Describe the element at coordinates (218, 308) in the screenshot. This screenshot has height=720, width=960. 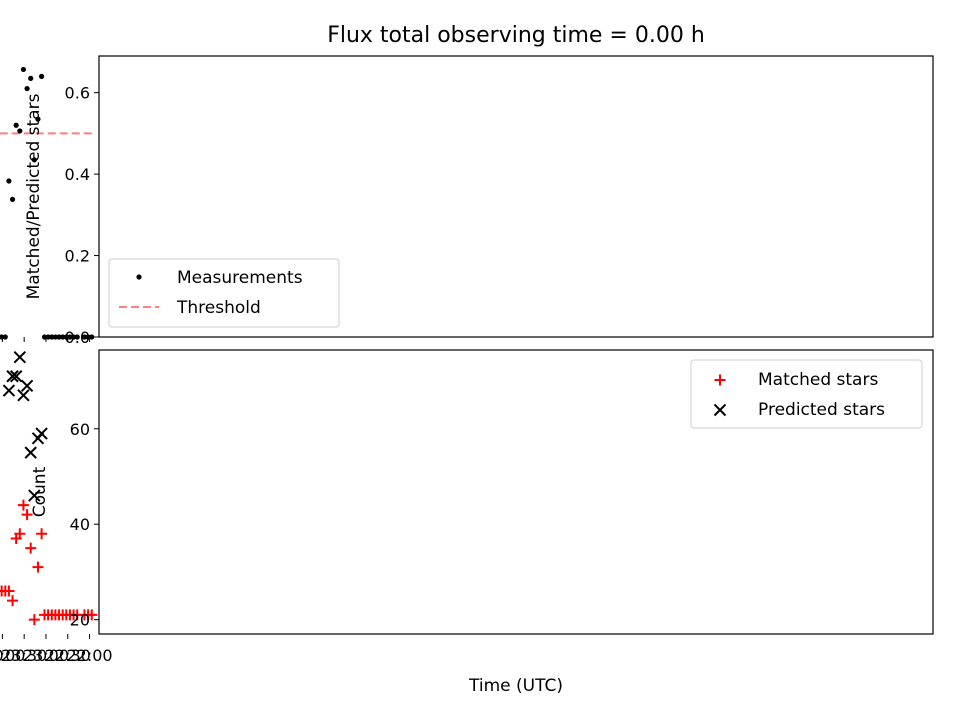
I see `legend-threshold-label: Threshold` at that location.